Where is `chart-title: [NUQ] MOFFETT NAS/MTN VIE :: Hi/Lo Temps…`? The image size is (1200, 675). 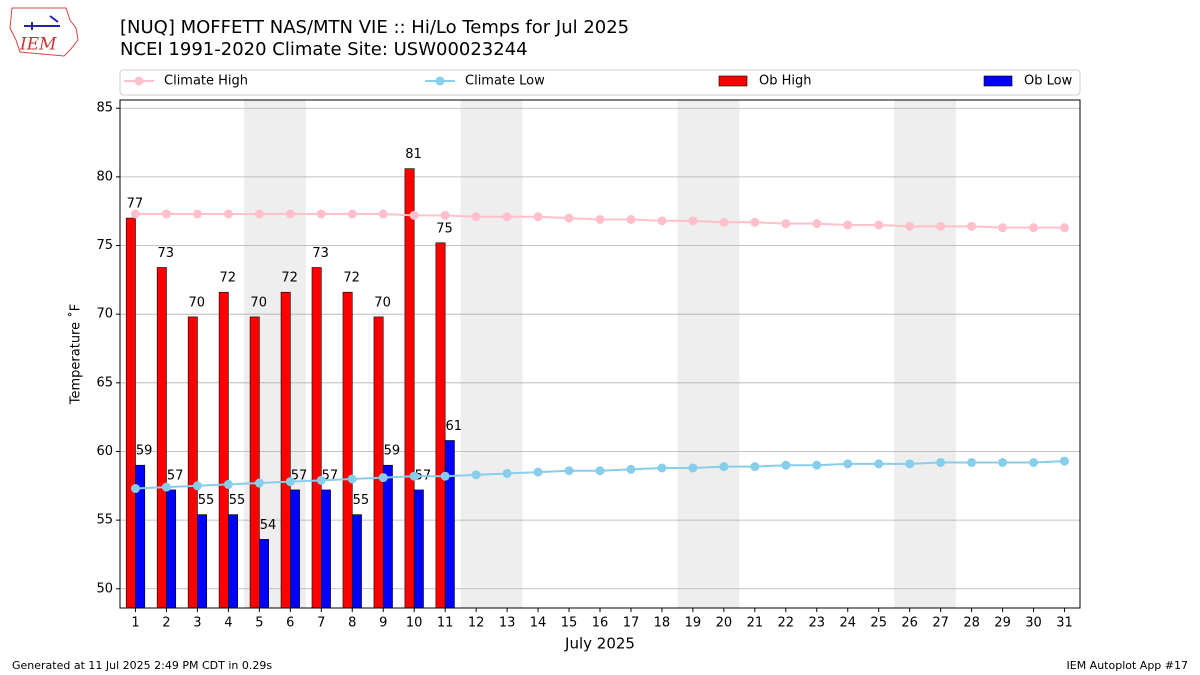 chart-title: [NUQ] MOFFETT NAS/MTN VIE :: Hi/Lo Temps… is located at coordinates (374, 27).